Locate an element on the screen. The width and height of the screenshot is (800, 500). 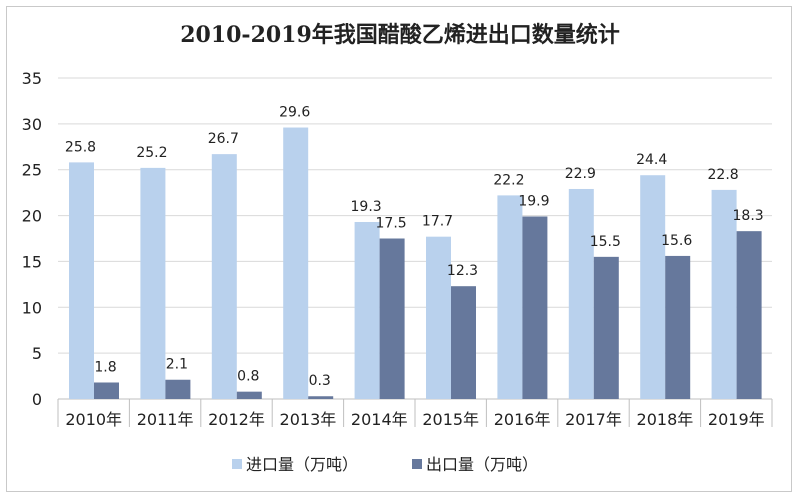
import-value-label: 26.7 is located at coordinates (223, 139).